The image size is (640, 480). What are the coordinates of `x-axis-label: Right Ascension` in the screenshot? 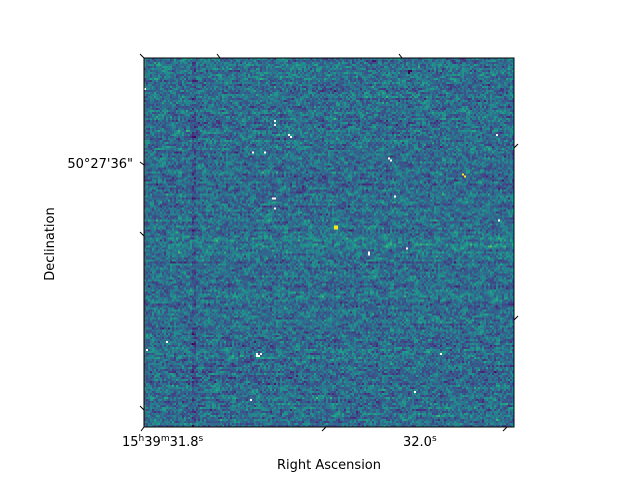 It's located at (329, 465).